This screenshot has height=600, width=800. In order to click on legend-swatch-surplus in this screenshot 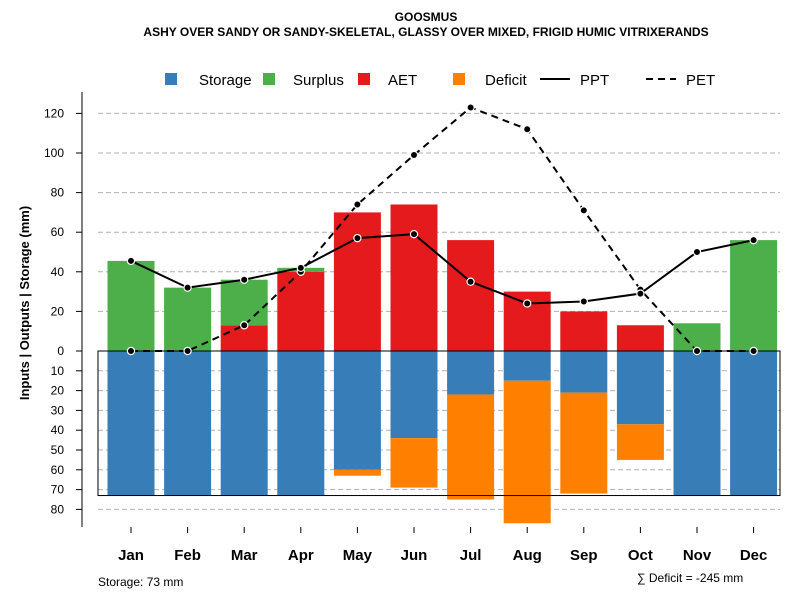, I will do `click(269, 79)`.